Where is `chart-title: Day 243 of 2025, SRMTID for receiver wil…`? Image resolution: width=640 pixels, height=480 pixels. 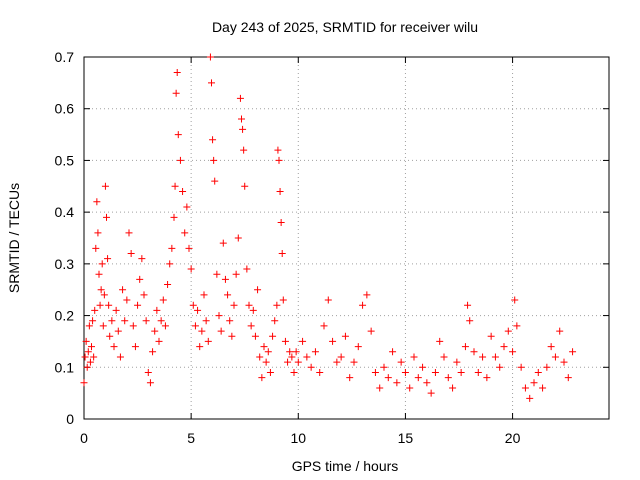
chart-title: Day 243 of 2025, SRMTID for receiver wil… is located at coordinates (345, 27).